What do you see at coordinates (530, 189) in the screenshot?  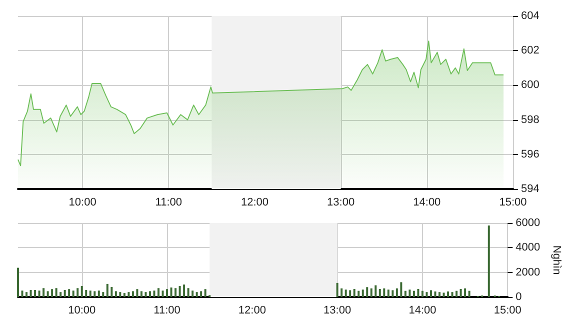 I see `y-tick-label: 594` at bounding box center [530, 189].